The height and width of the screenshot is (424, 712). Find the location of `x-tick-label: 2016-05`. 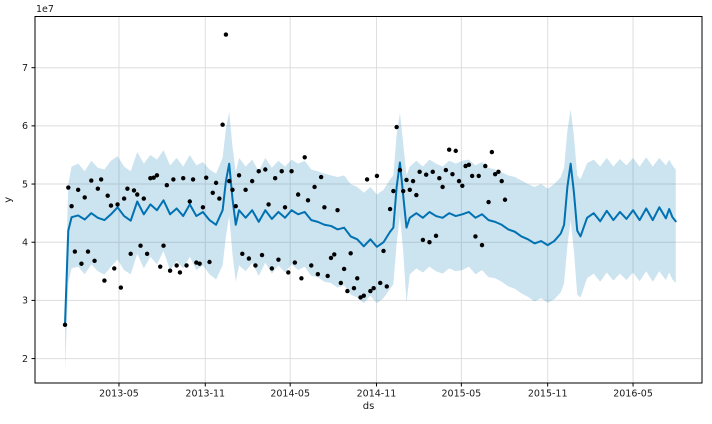

x-tick-label: 2016-05 is located at coordinates (633, 394).